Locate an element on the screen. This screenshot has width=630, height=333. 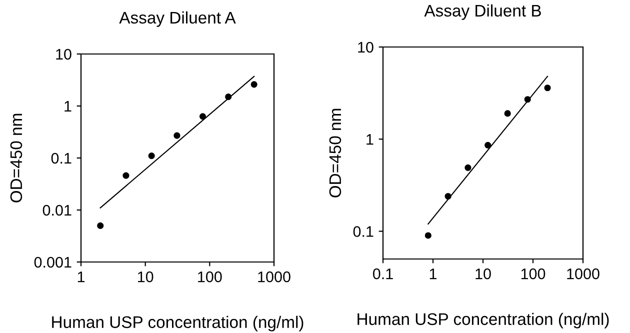
y-tick-label: 0.001 is located at coordinates (53, 262).